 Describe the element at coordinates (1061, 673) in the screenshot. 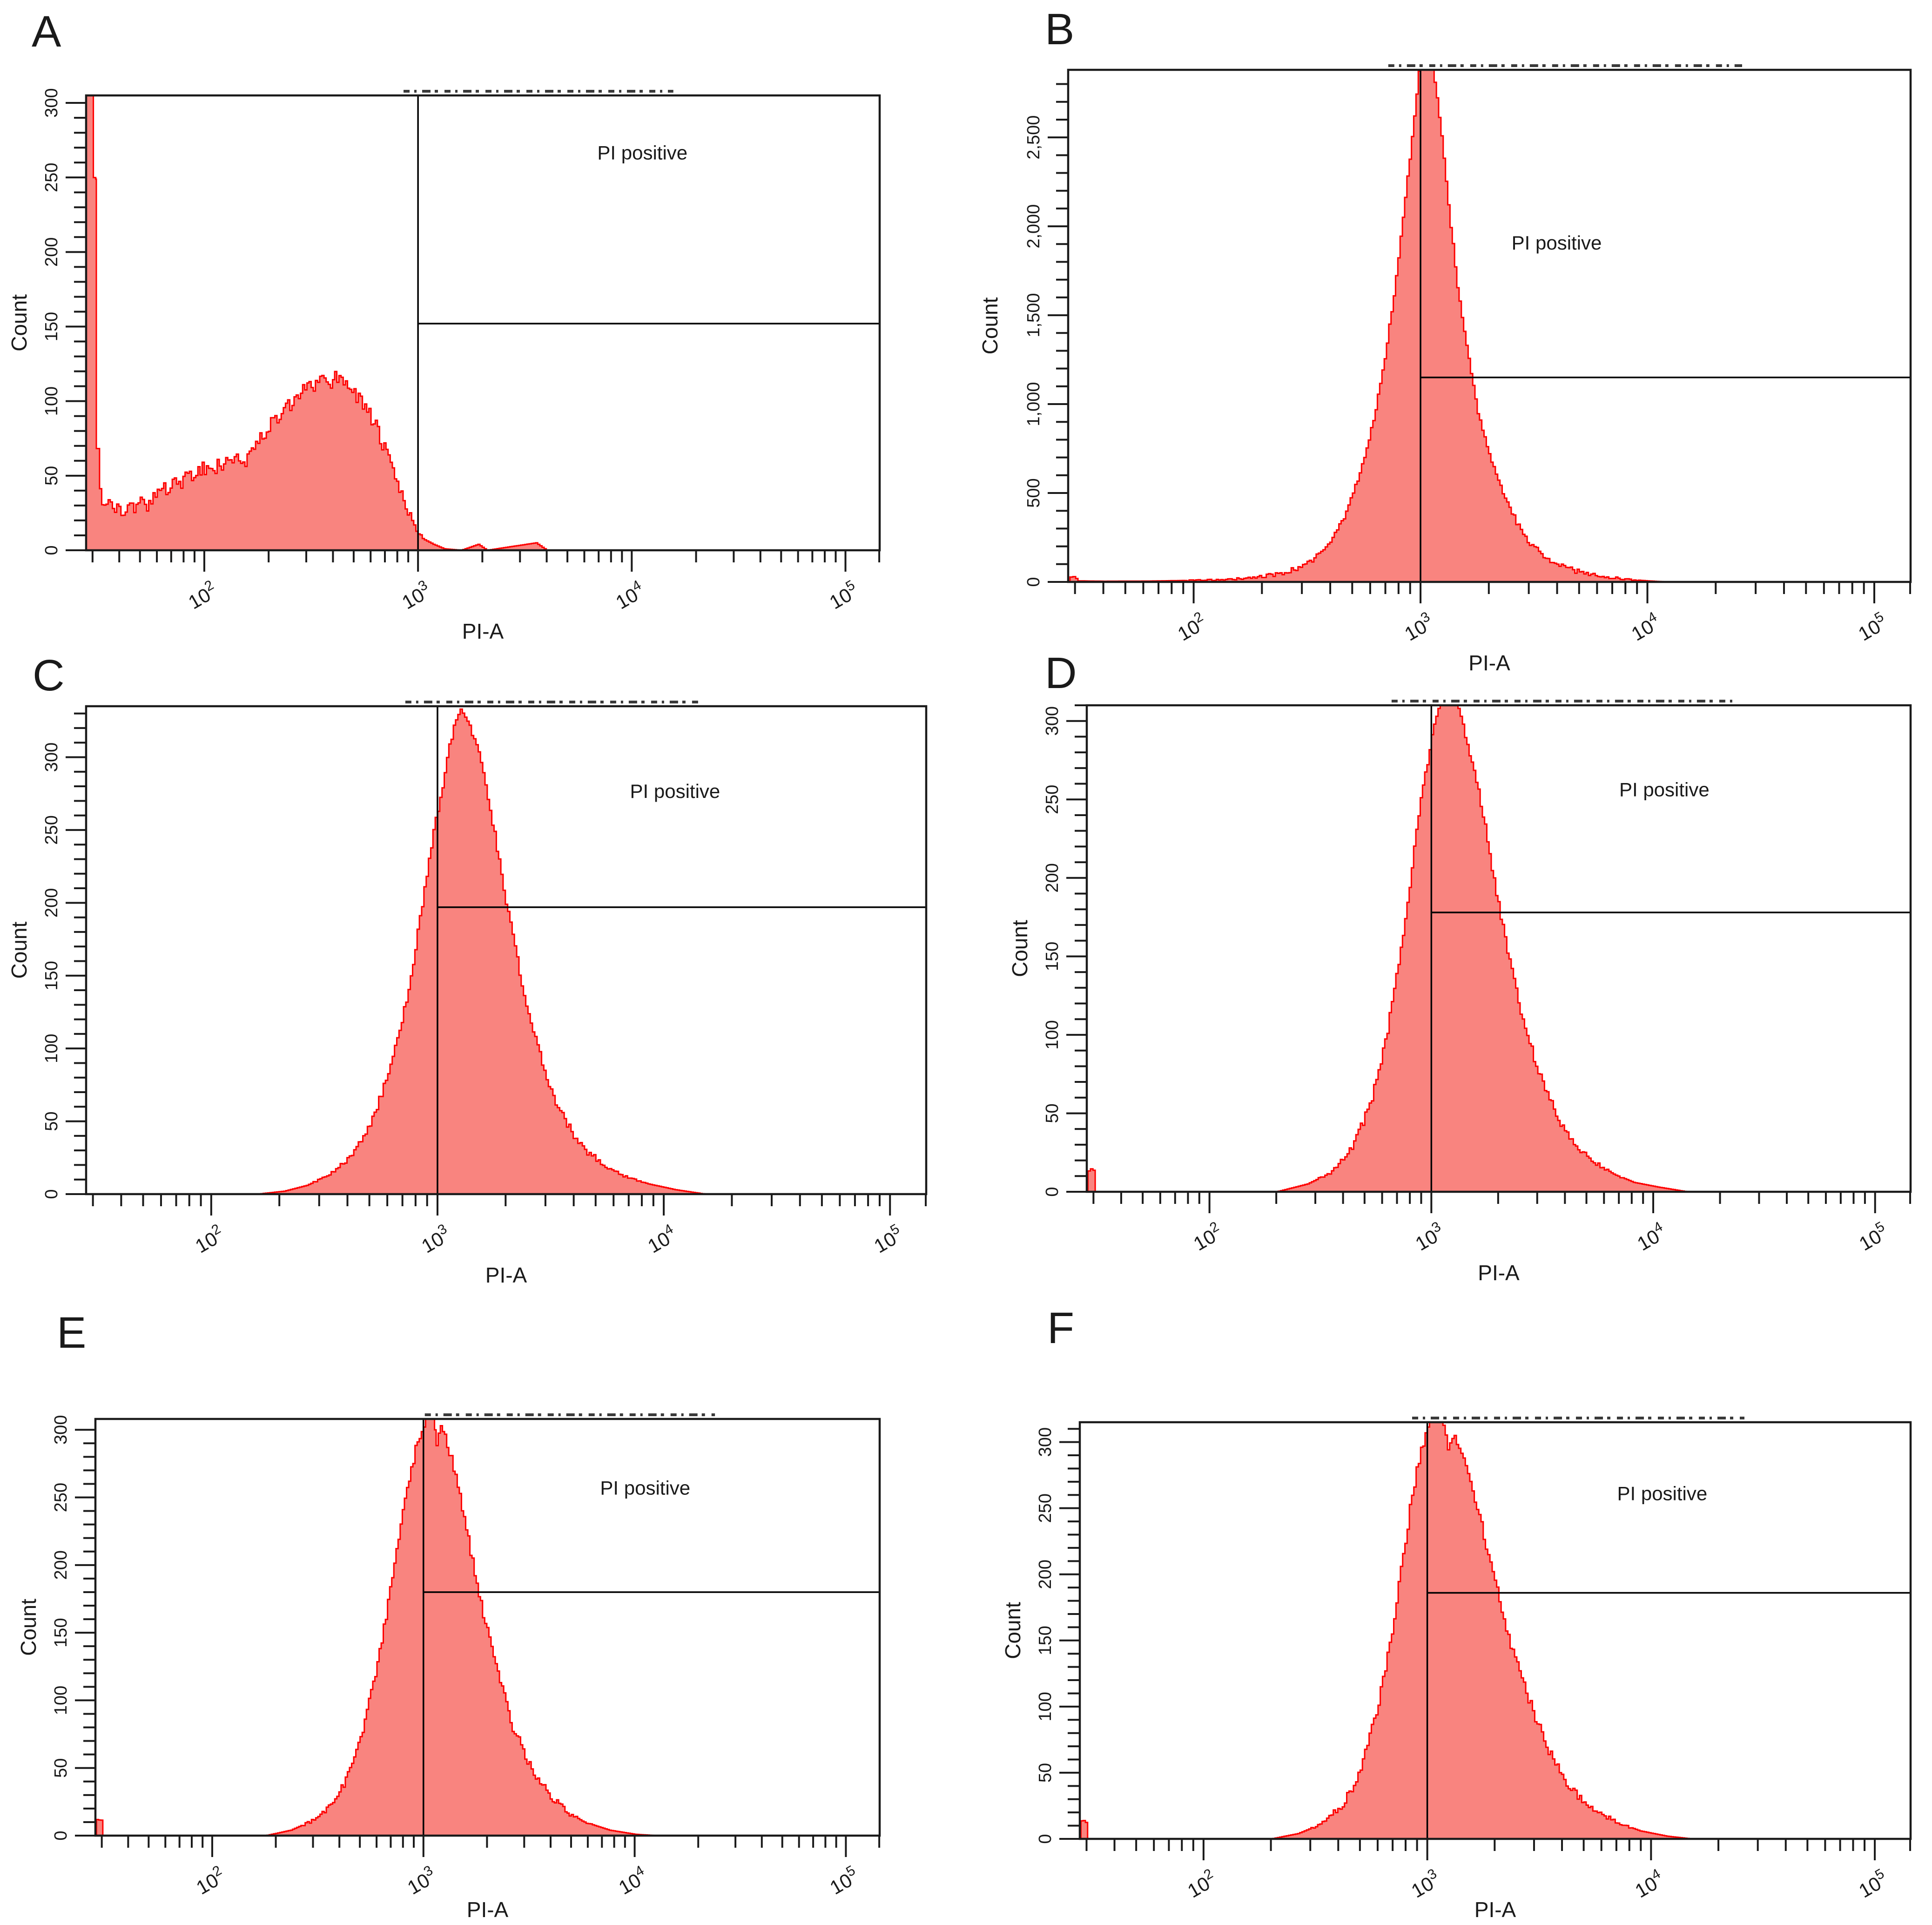

I see `panel-letter: D` at that location.